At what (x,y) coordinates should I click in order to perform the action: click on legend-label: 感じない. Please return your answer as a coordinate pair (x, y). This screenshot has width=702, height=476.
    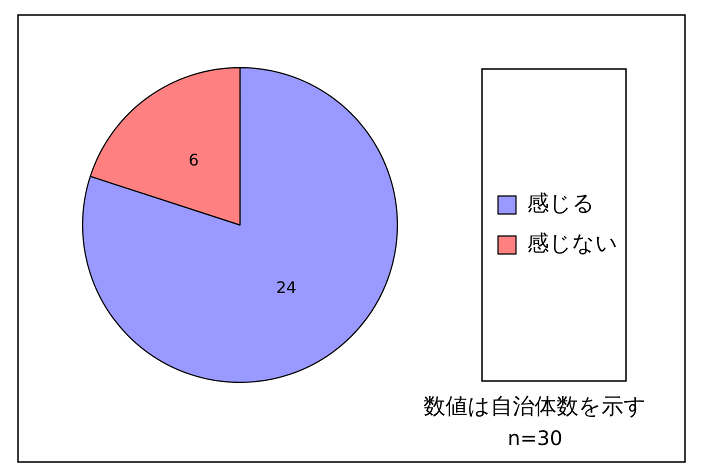
    Looking at the image, I should click on (572, 244).